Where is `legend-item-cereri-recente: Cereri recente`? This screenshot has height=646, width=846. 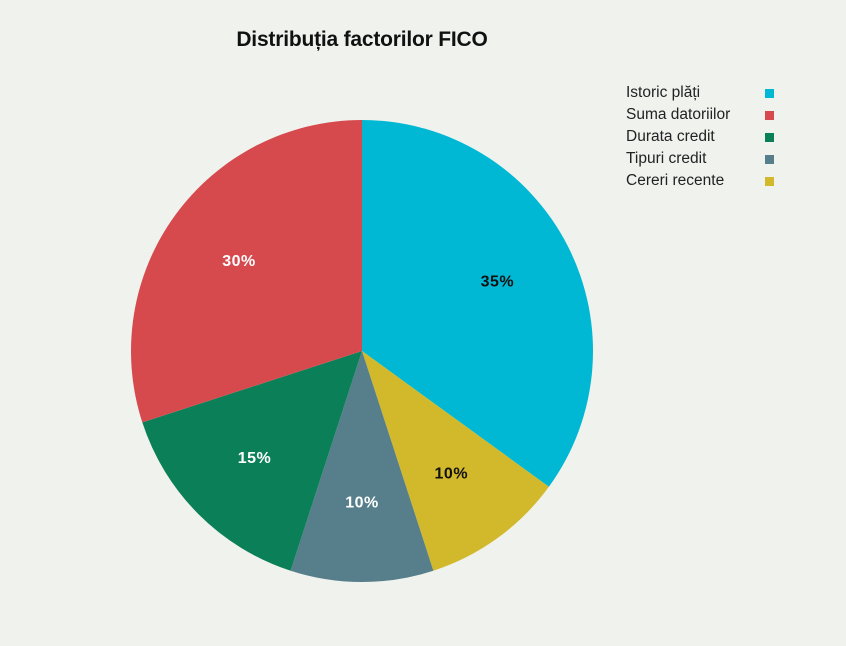 legend-item-cereri-recente: Cereri recente is located at coordinates (706, 181).